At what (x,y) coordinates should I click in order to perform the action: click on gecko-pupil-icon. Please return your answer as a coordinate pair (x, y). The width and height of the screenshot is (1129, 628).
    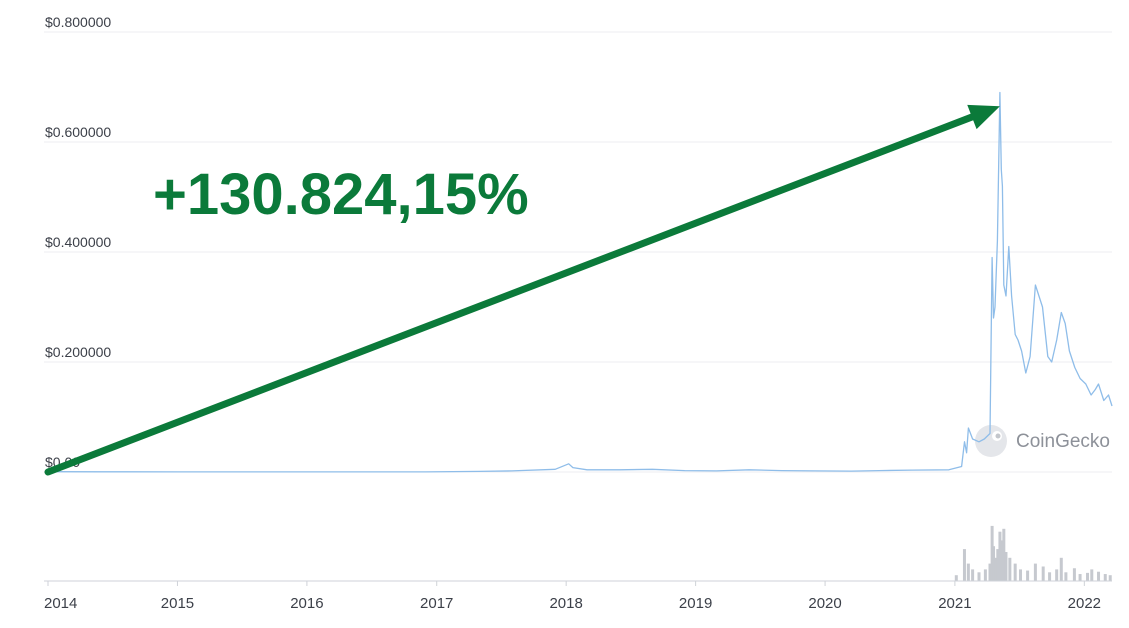
    Looking at the image, I should click on (998, 436).